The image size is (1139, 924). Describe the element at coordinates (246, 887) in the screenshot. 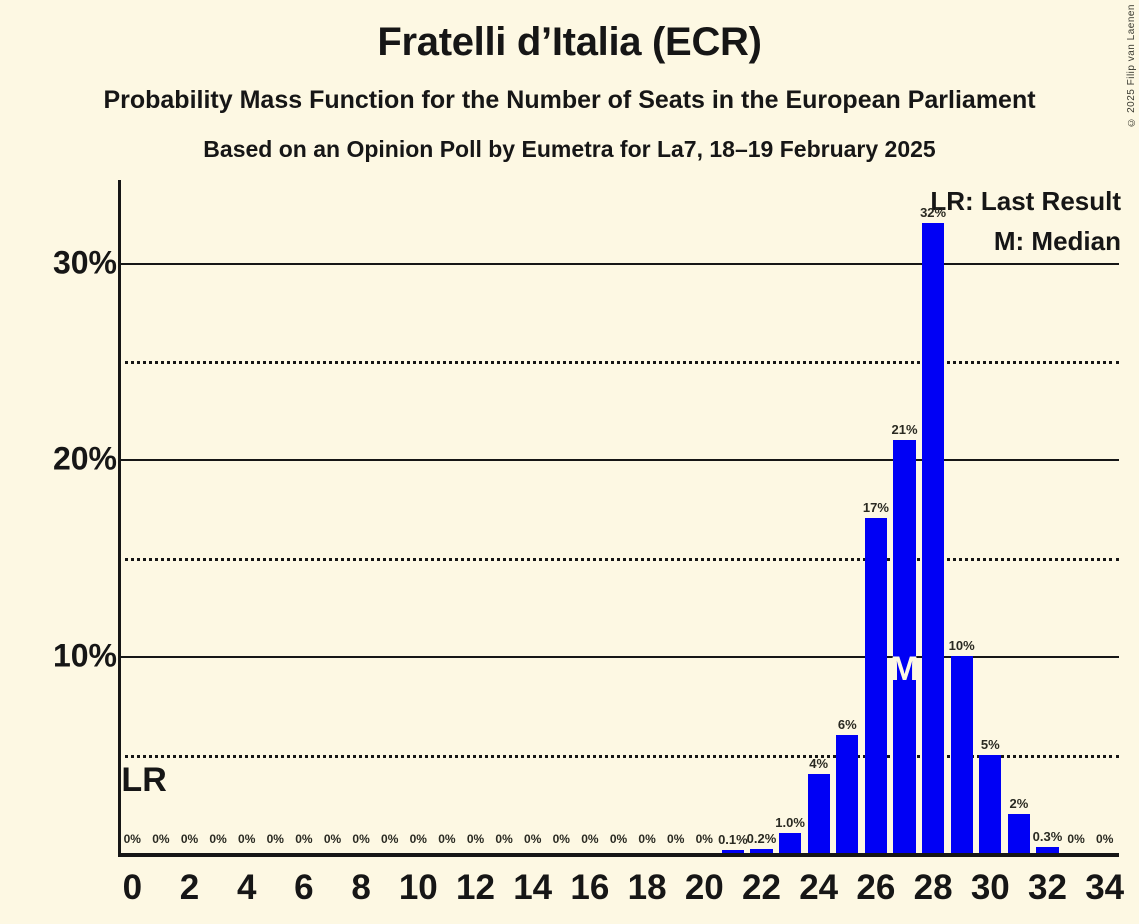

I see `x-axis-tick-label: 4` at that location.